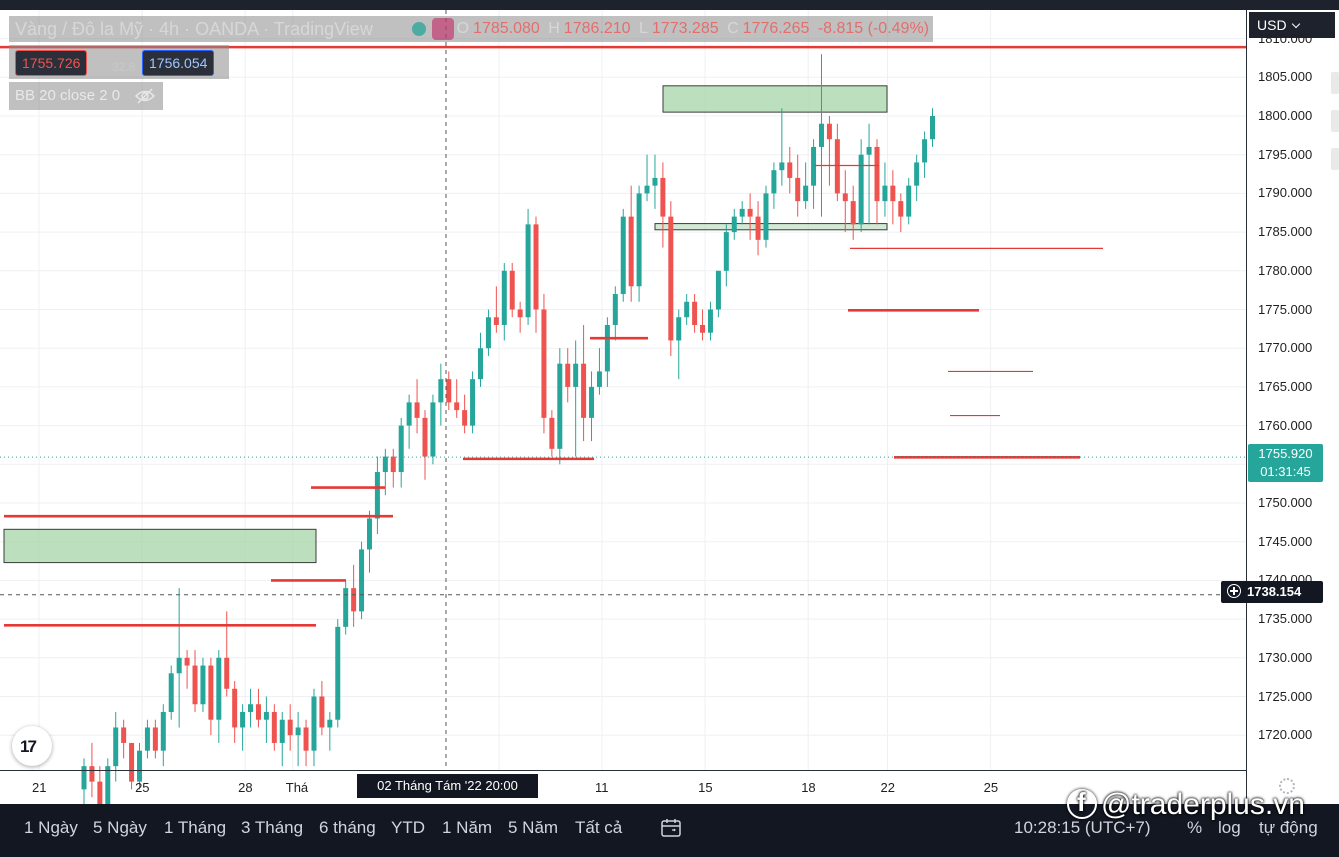  Describe the element at coordinates (1195, 827) in the screenshot. I see `percent-toggle: %` at that location.